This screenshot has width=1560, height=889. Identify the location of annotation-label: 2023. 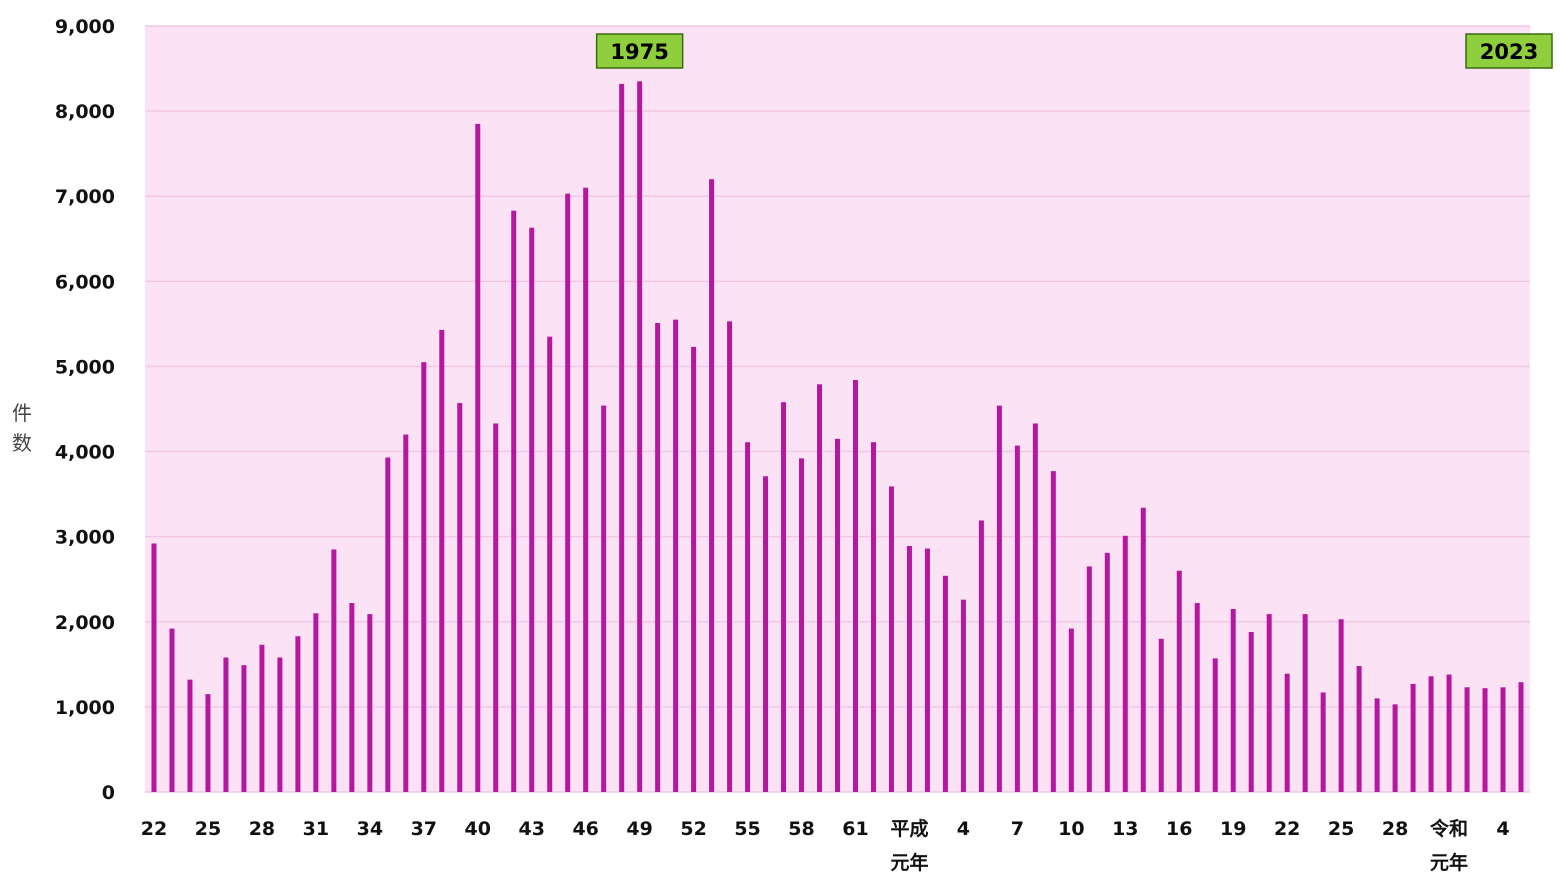
(1509, 52).